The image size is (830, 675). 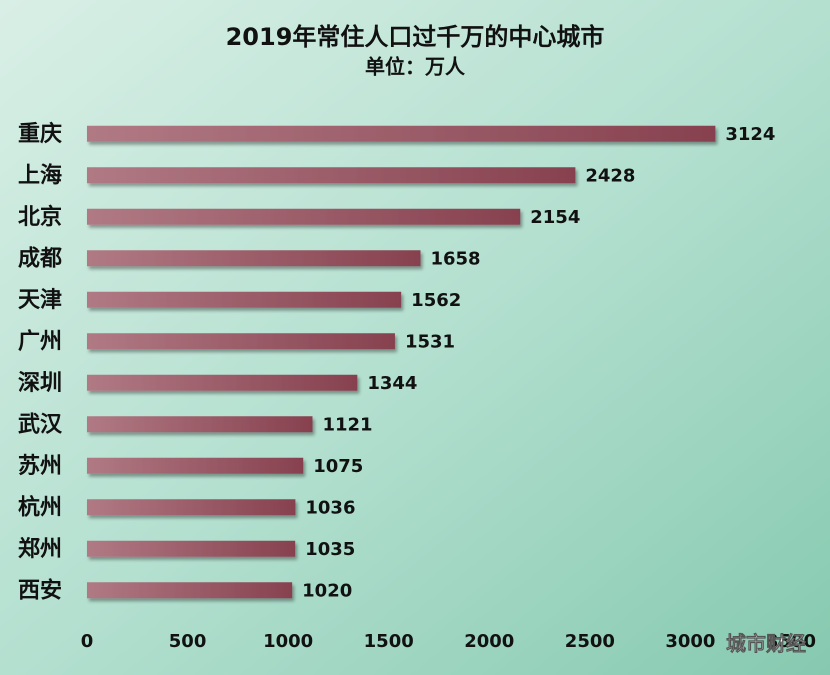 What do you see at coordinates (791, 641) in the screenshot?
I see `x-tick-label: 3500` at bounding box center [791, 641].